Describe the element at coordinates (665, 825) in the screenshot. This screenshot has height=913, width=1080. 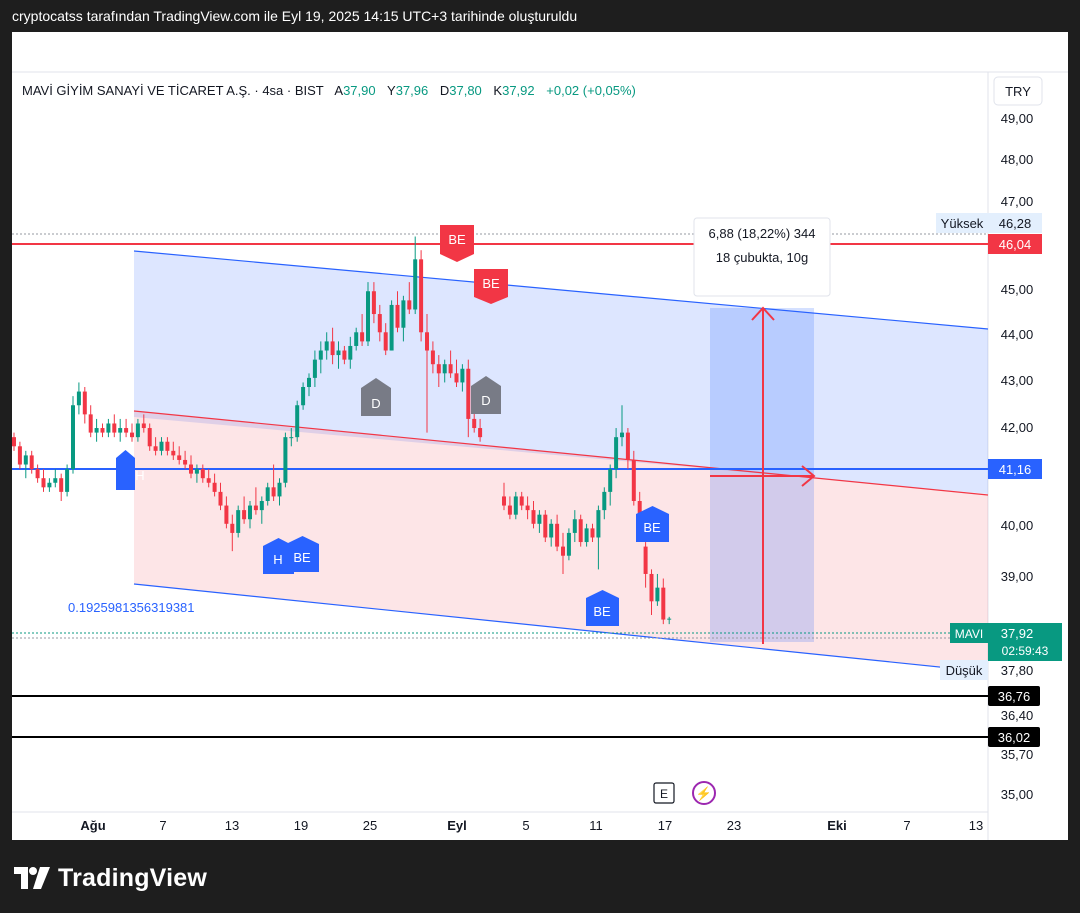
I see `time-tick: 17` at that location.